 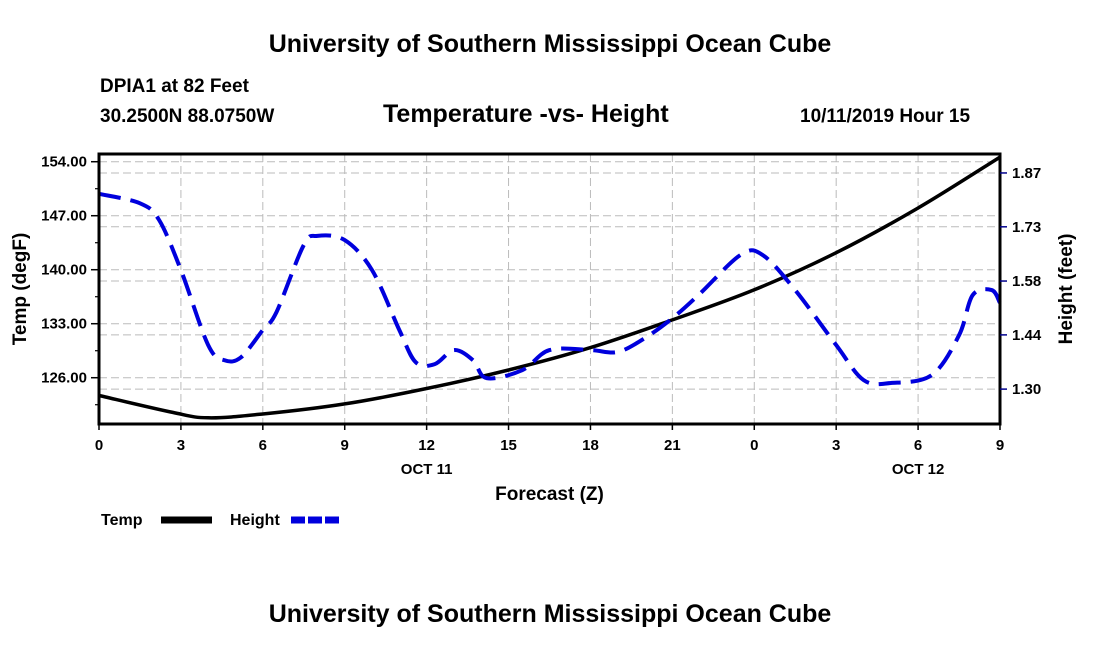 I want to click on x-date-label: OCT 12, so click(x=918, y=469).